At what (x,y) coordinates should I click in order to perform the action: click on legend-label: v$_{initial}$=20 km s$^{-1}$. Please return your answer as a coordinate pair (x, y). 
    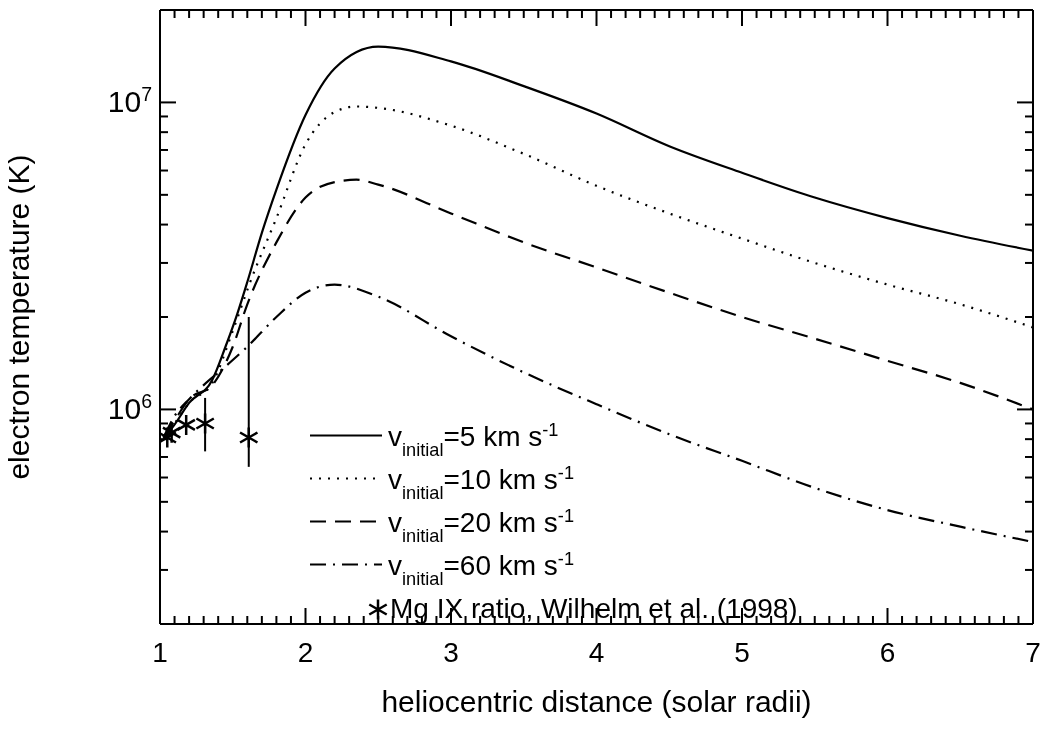
    Looking at the image, I should click on (481, 525).